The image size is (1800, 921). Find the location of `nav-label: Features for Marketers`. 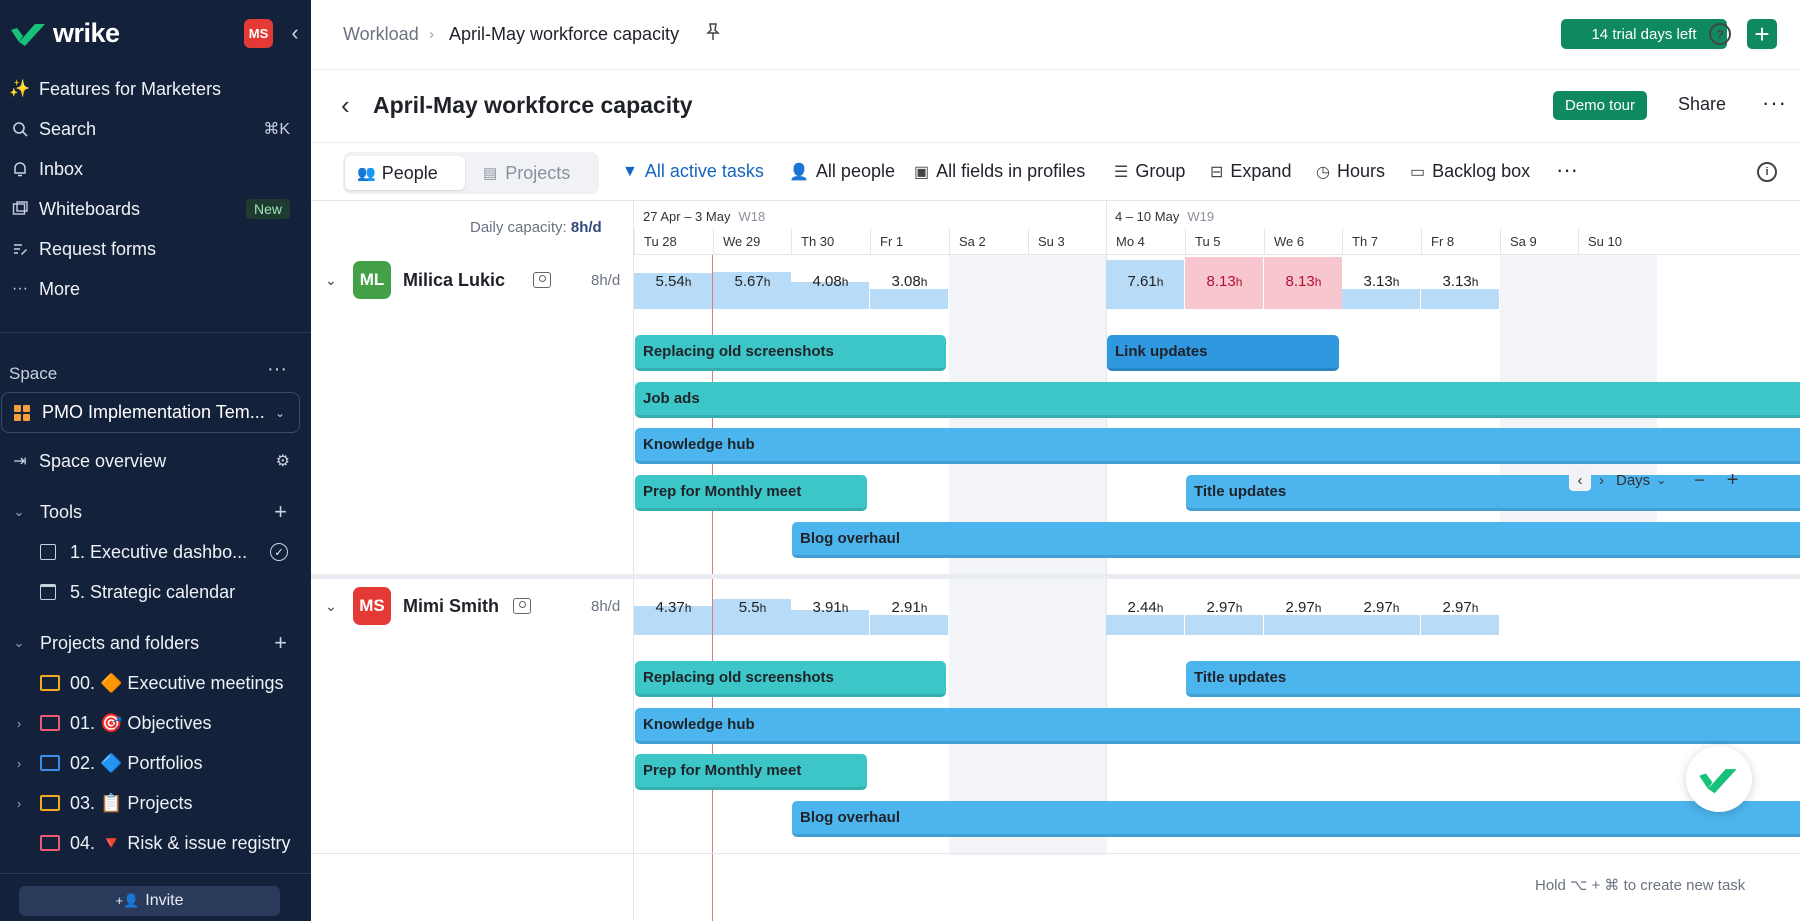

nav-label: Features for Marketers is located at coordinates (130, 88).